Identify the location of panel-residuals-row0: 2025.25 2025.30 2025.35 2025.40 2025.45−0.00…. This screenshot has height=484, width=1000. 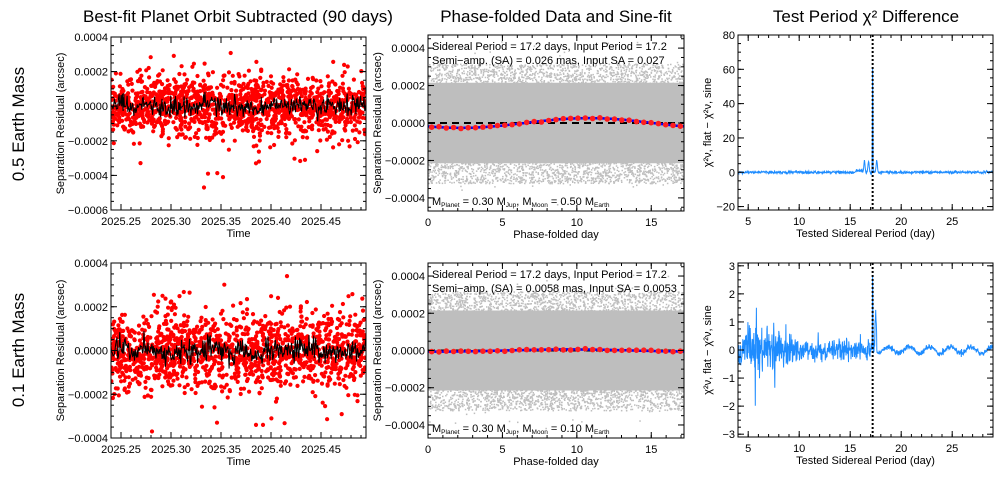
(211, 136).